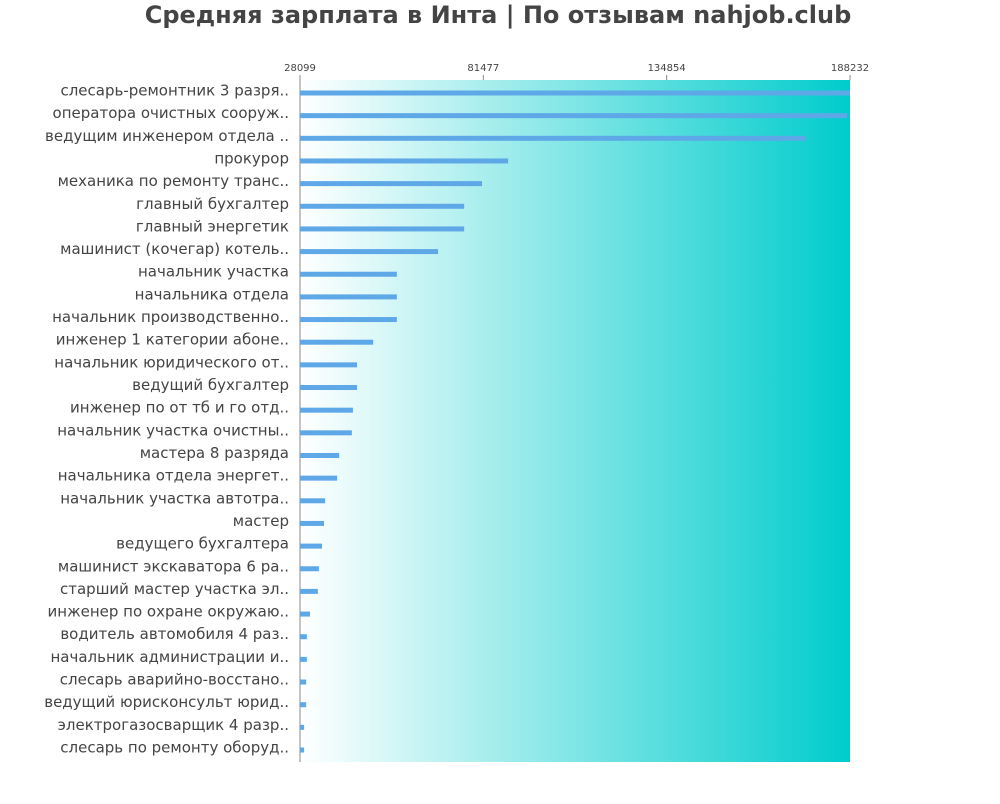  What do you see at coordinates (214, 453) in the screenshot?
I see `y-tick-label: мастера 8 разряда` at bounding box center [214, 453].